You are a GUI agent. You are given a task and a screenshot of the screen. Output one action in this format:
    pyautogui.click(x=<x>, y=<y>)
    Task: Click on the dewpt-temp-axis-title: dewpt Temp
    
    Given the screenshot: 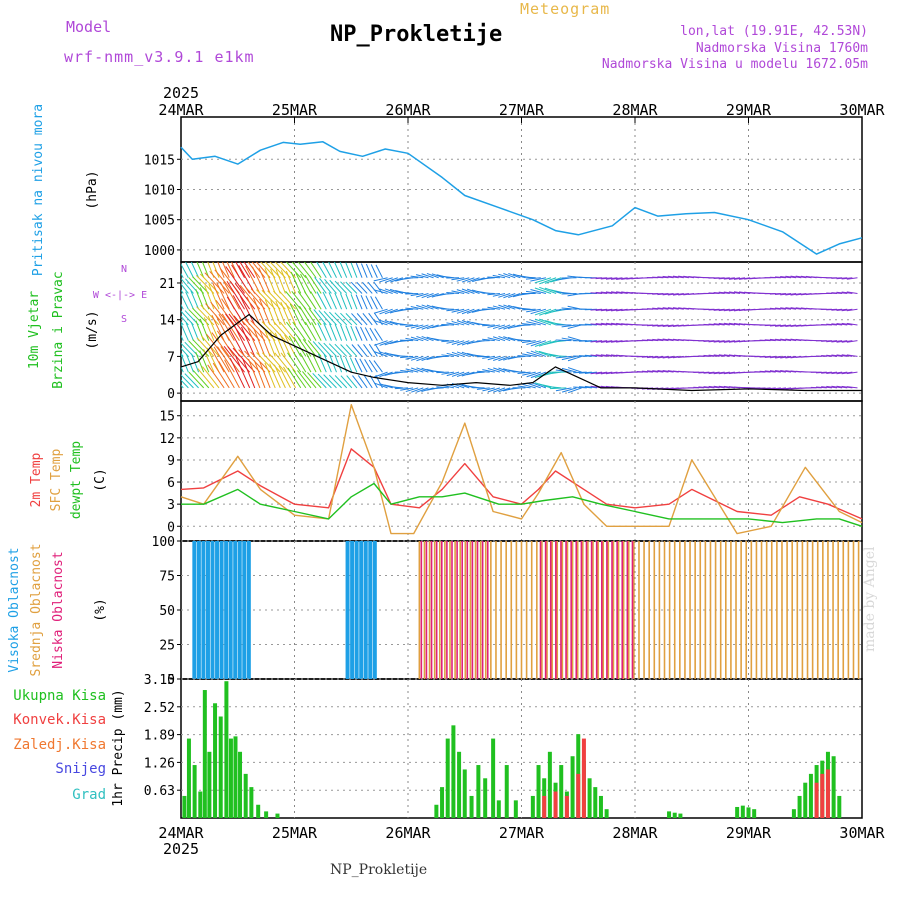 What is the action you would take?
    pyautogui.click(x=76, y=480)
    